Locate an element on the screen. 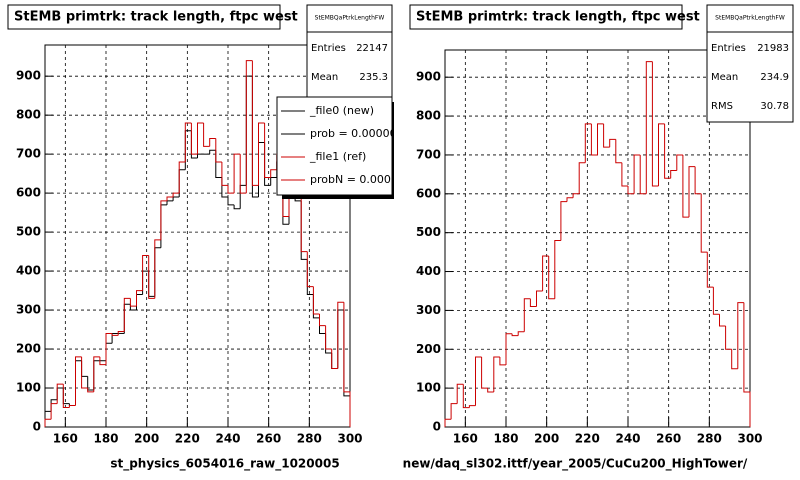 The height and width of the screenshot is (480, 800). stats-value: 22147 is located at coordinates (372, 48).